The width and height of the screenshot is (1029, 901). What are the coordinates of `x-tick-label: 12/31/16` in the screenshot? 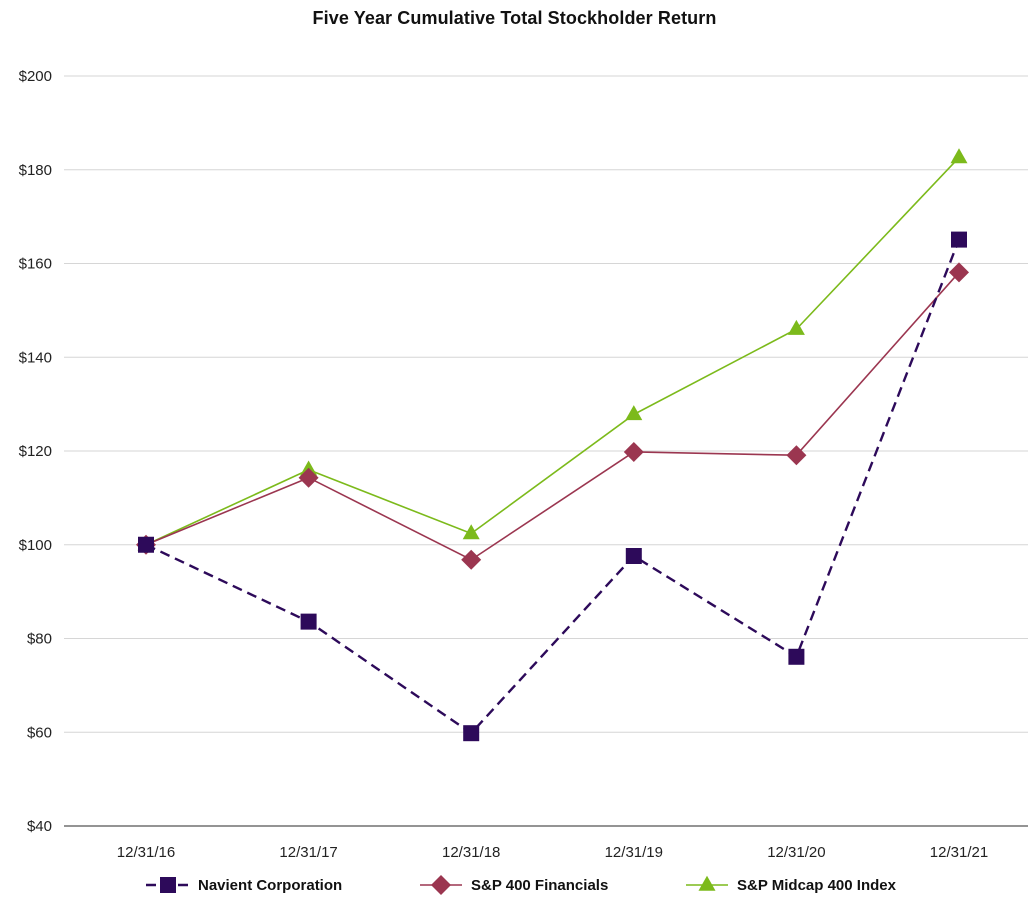 It's located at (146, 852).